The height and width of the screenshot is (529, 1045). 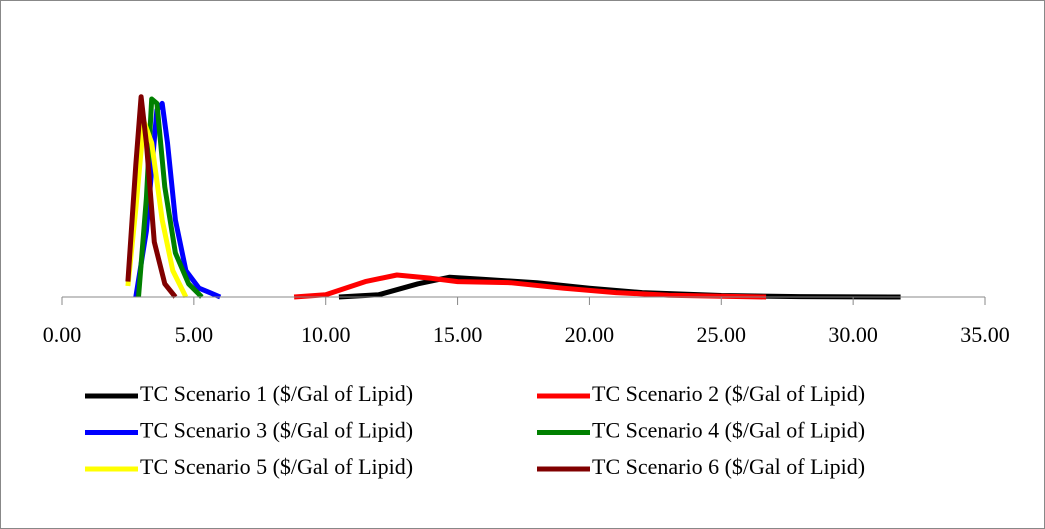 What do you see at coordinates (590, 334) in the screenshot?
I see `x-tick-label: 20.00` at bounding box center [590, 334].